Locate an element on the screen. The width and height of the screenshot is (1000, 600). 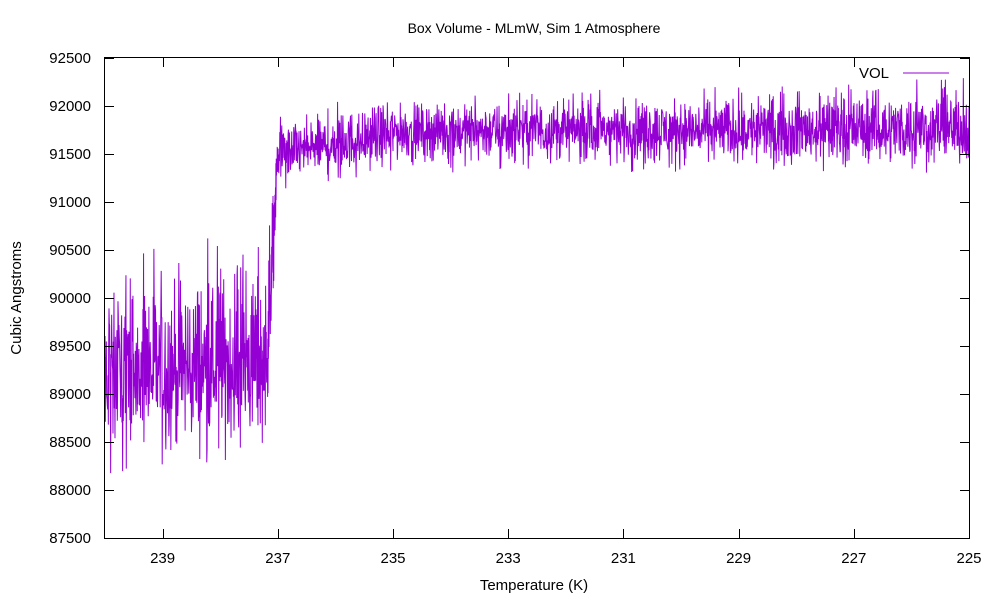
x-tick-label: 225 is located at coordinates (968, 558).